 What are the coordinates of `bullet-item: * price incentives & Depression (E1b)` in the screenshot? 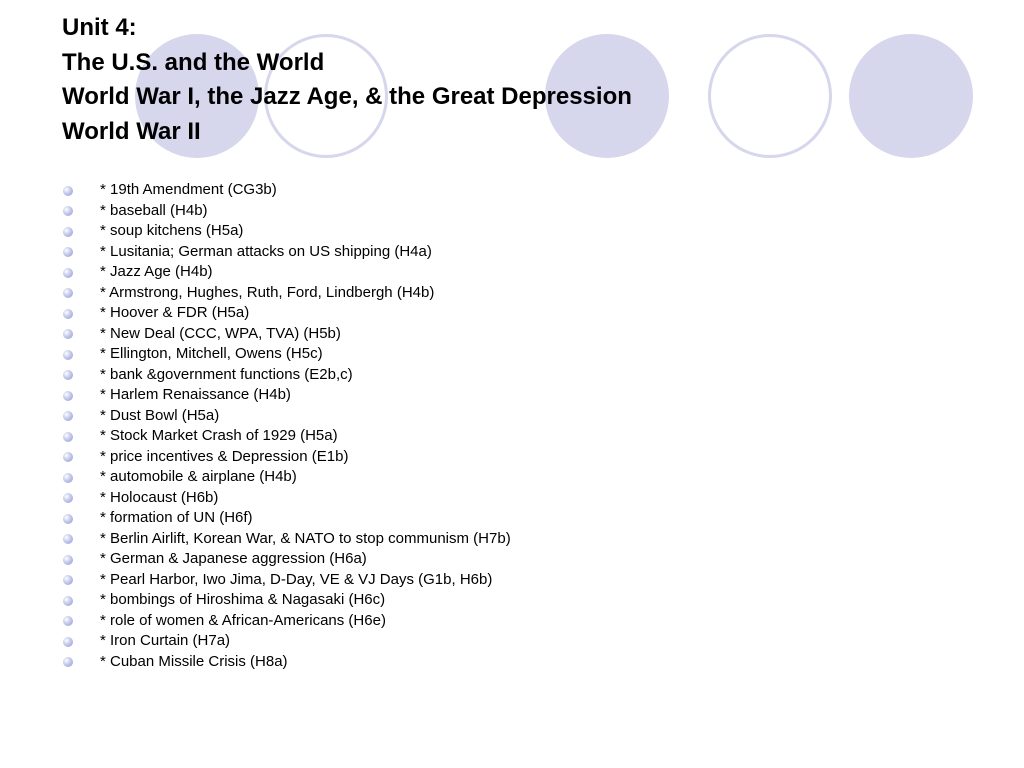 It's located at (286, 457).